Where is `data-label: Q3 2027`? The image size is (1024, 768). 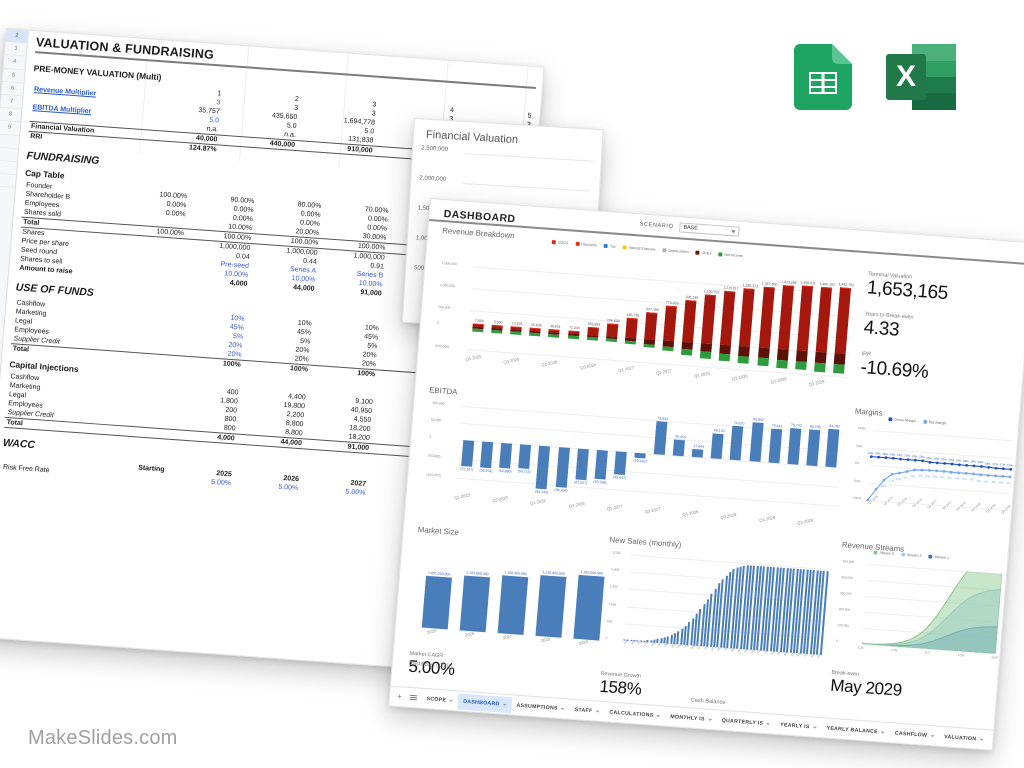
data-label: Q3 2027 is located at coordinates (652, 510).